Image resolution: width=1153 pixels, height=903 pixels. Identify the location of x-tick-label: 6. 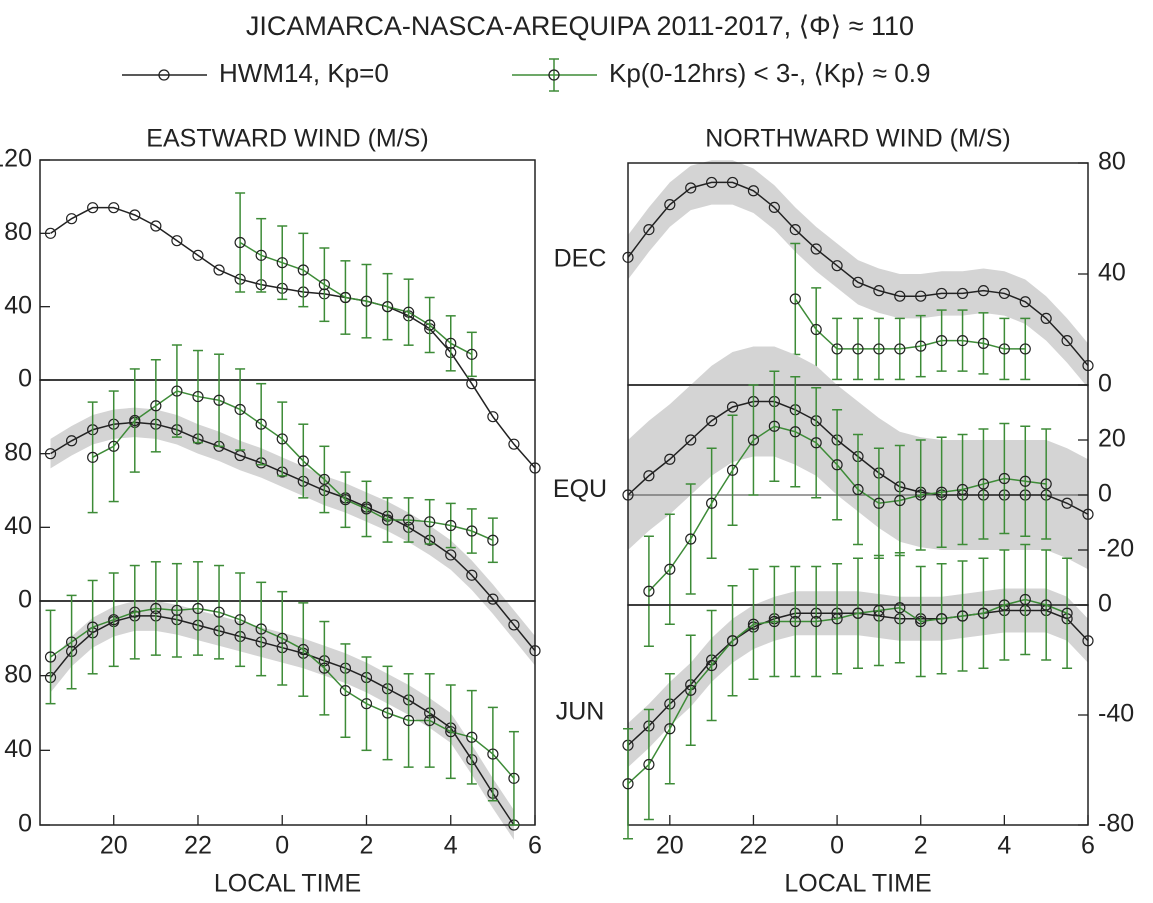
(1088, 846).